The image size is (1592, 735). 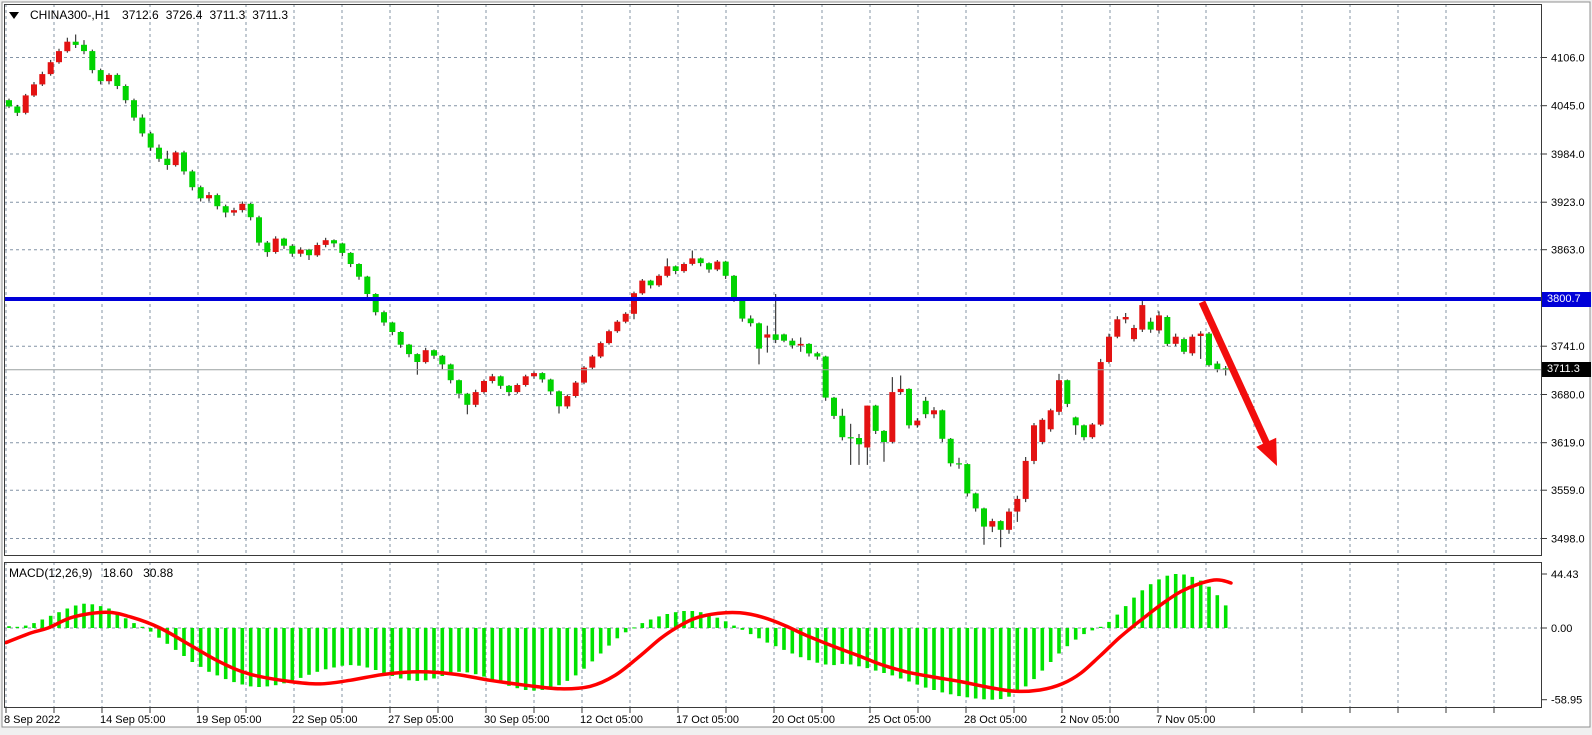 What do you see at coordinates (707, 720) in the screenshot?
I see `time-axis-label: 17 Oct 05:00` at bounding box center [707, 720].